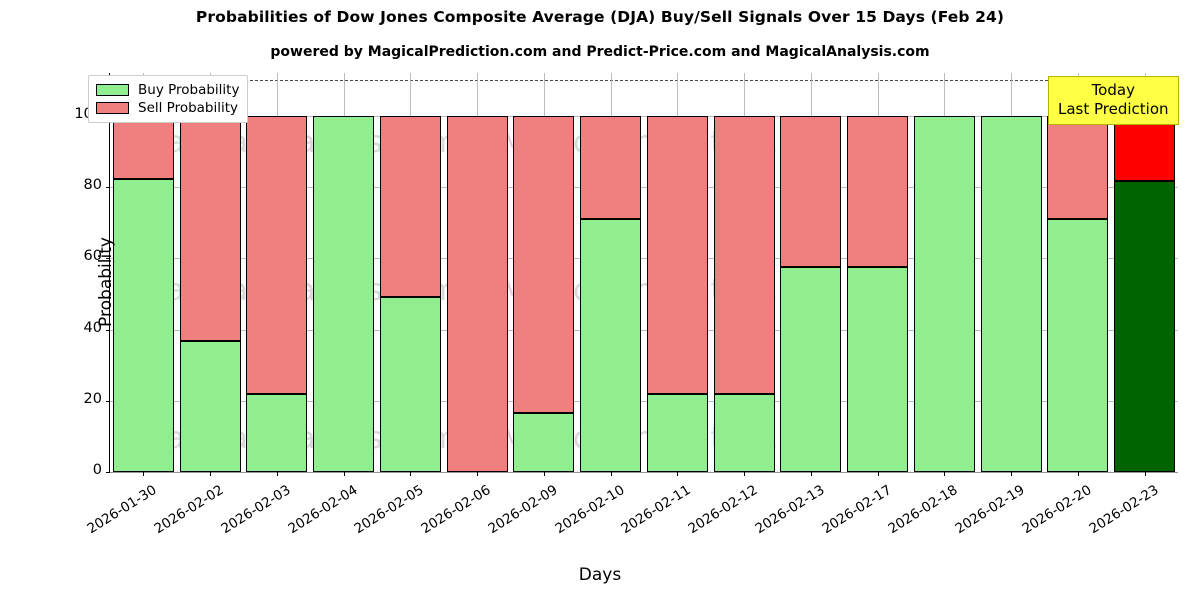  What do you see at coordinates (92, 327) in the screenshot?
I see `y-tick-label: 40` at bounding box center [92, 327].